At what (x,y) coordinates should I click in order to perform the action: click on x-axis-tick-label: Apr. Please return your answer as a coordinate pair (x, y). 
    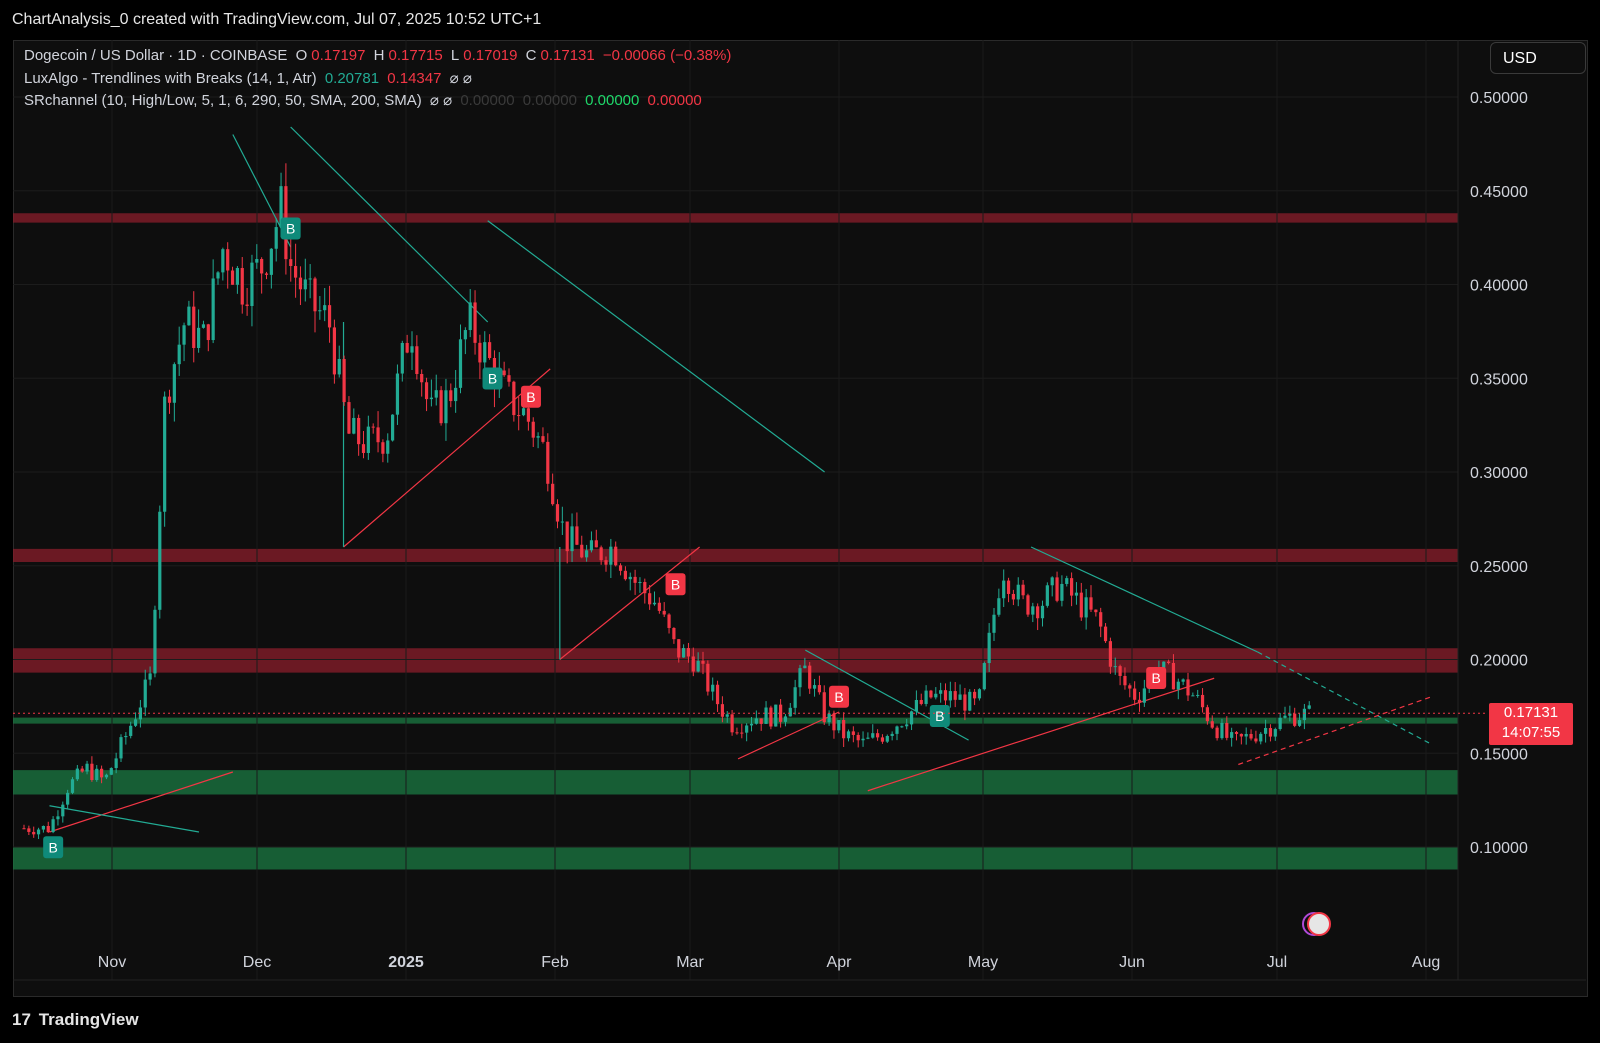
    Looking at the image, I should click on (840, 962).